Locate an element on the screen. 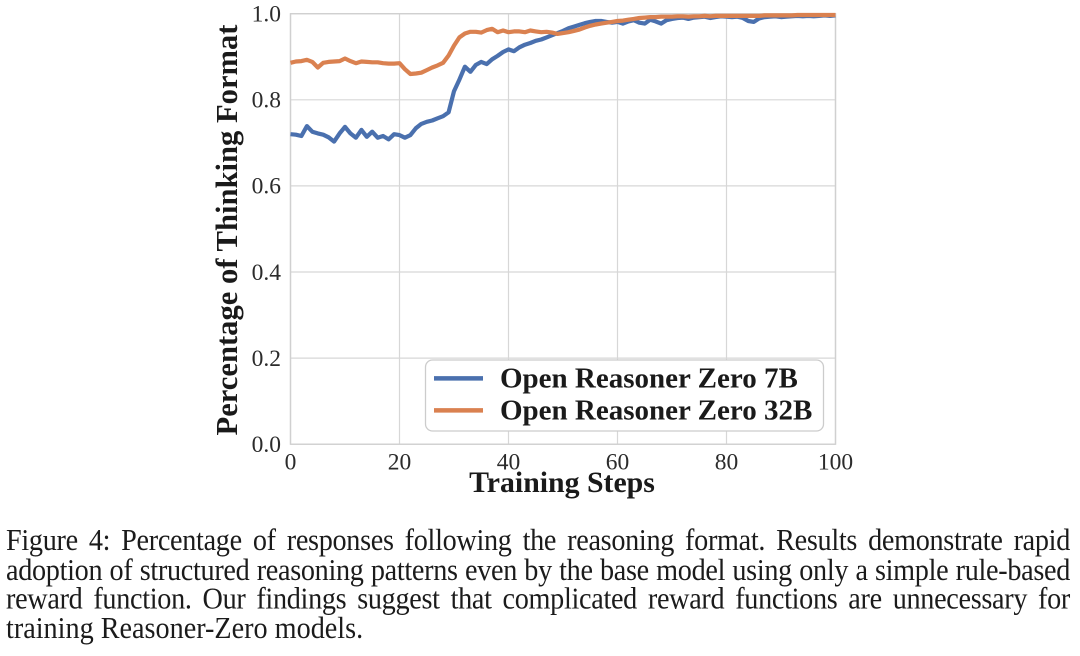 The height and width of the screenshot is (656, 1080). svg-text: 0 is located at coordinates (291, 463).